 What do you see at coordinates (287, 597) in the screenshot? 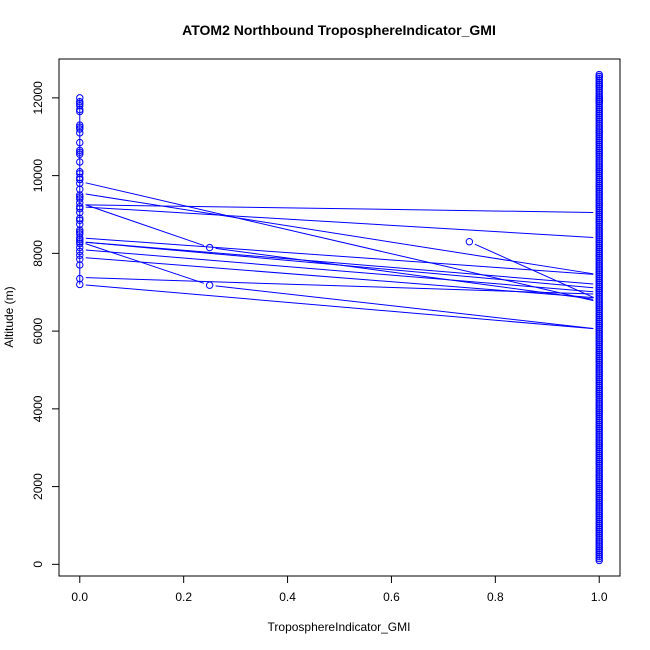
I see `x-tick-label: 0.4` at bounding box center [287, 597].